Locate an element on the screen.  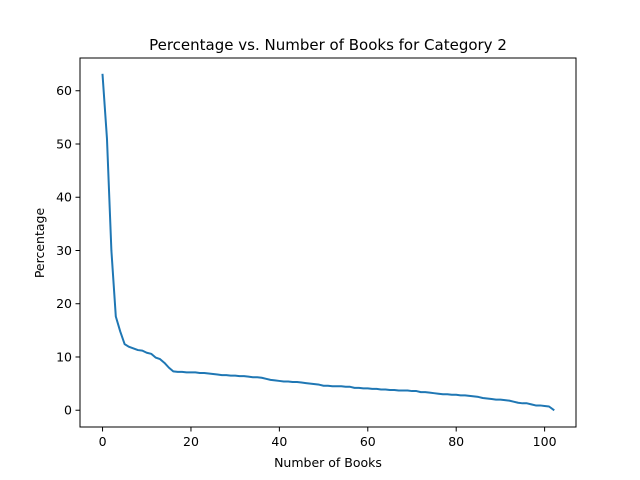
x-tick-label: 20 is located at coordinates (191, 441).